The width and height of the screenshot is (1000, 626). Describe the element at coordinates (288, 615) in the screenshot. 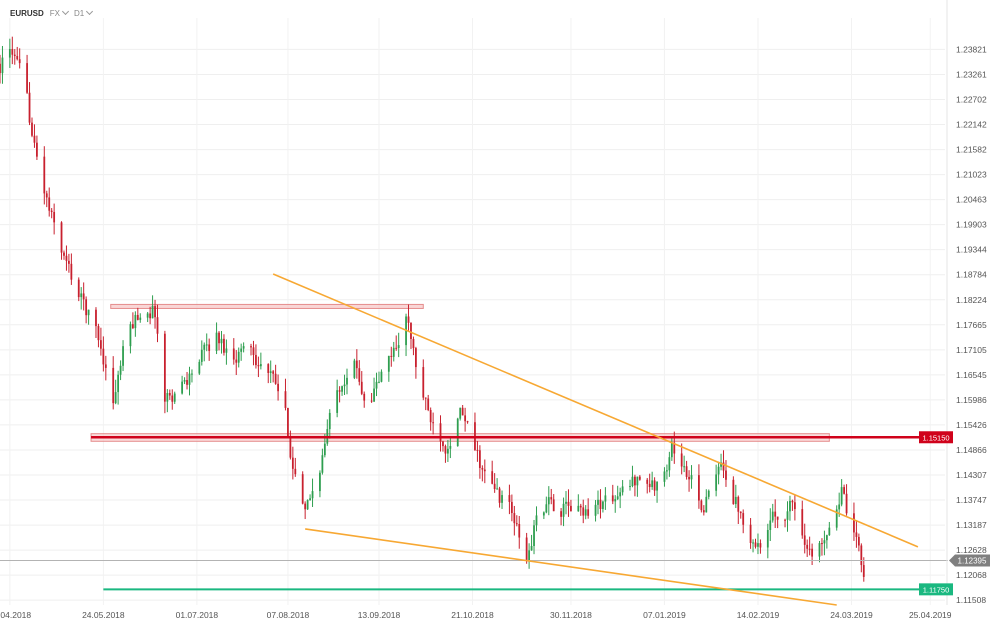

I see `x-tick-label: 07.08.2018` at that location.